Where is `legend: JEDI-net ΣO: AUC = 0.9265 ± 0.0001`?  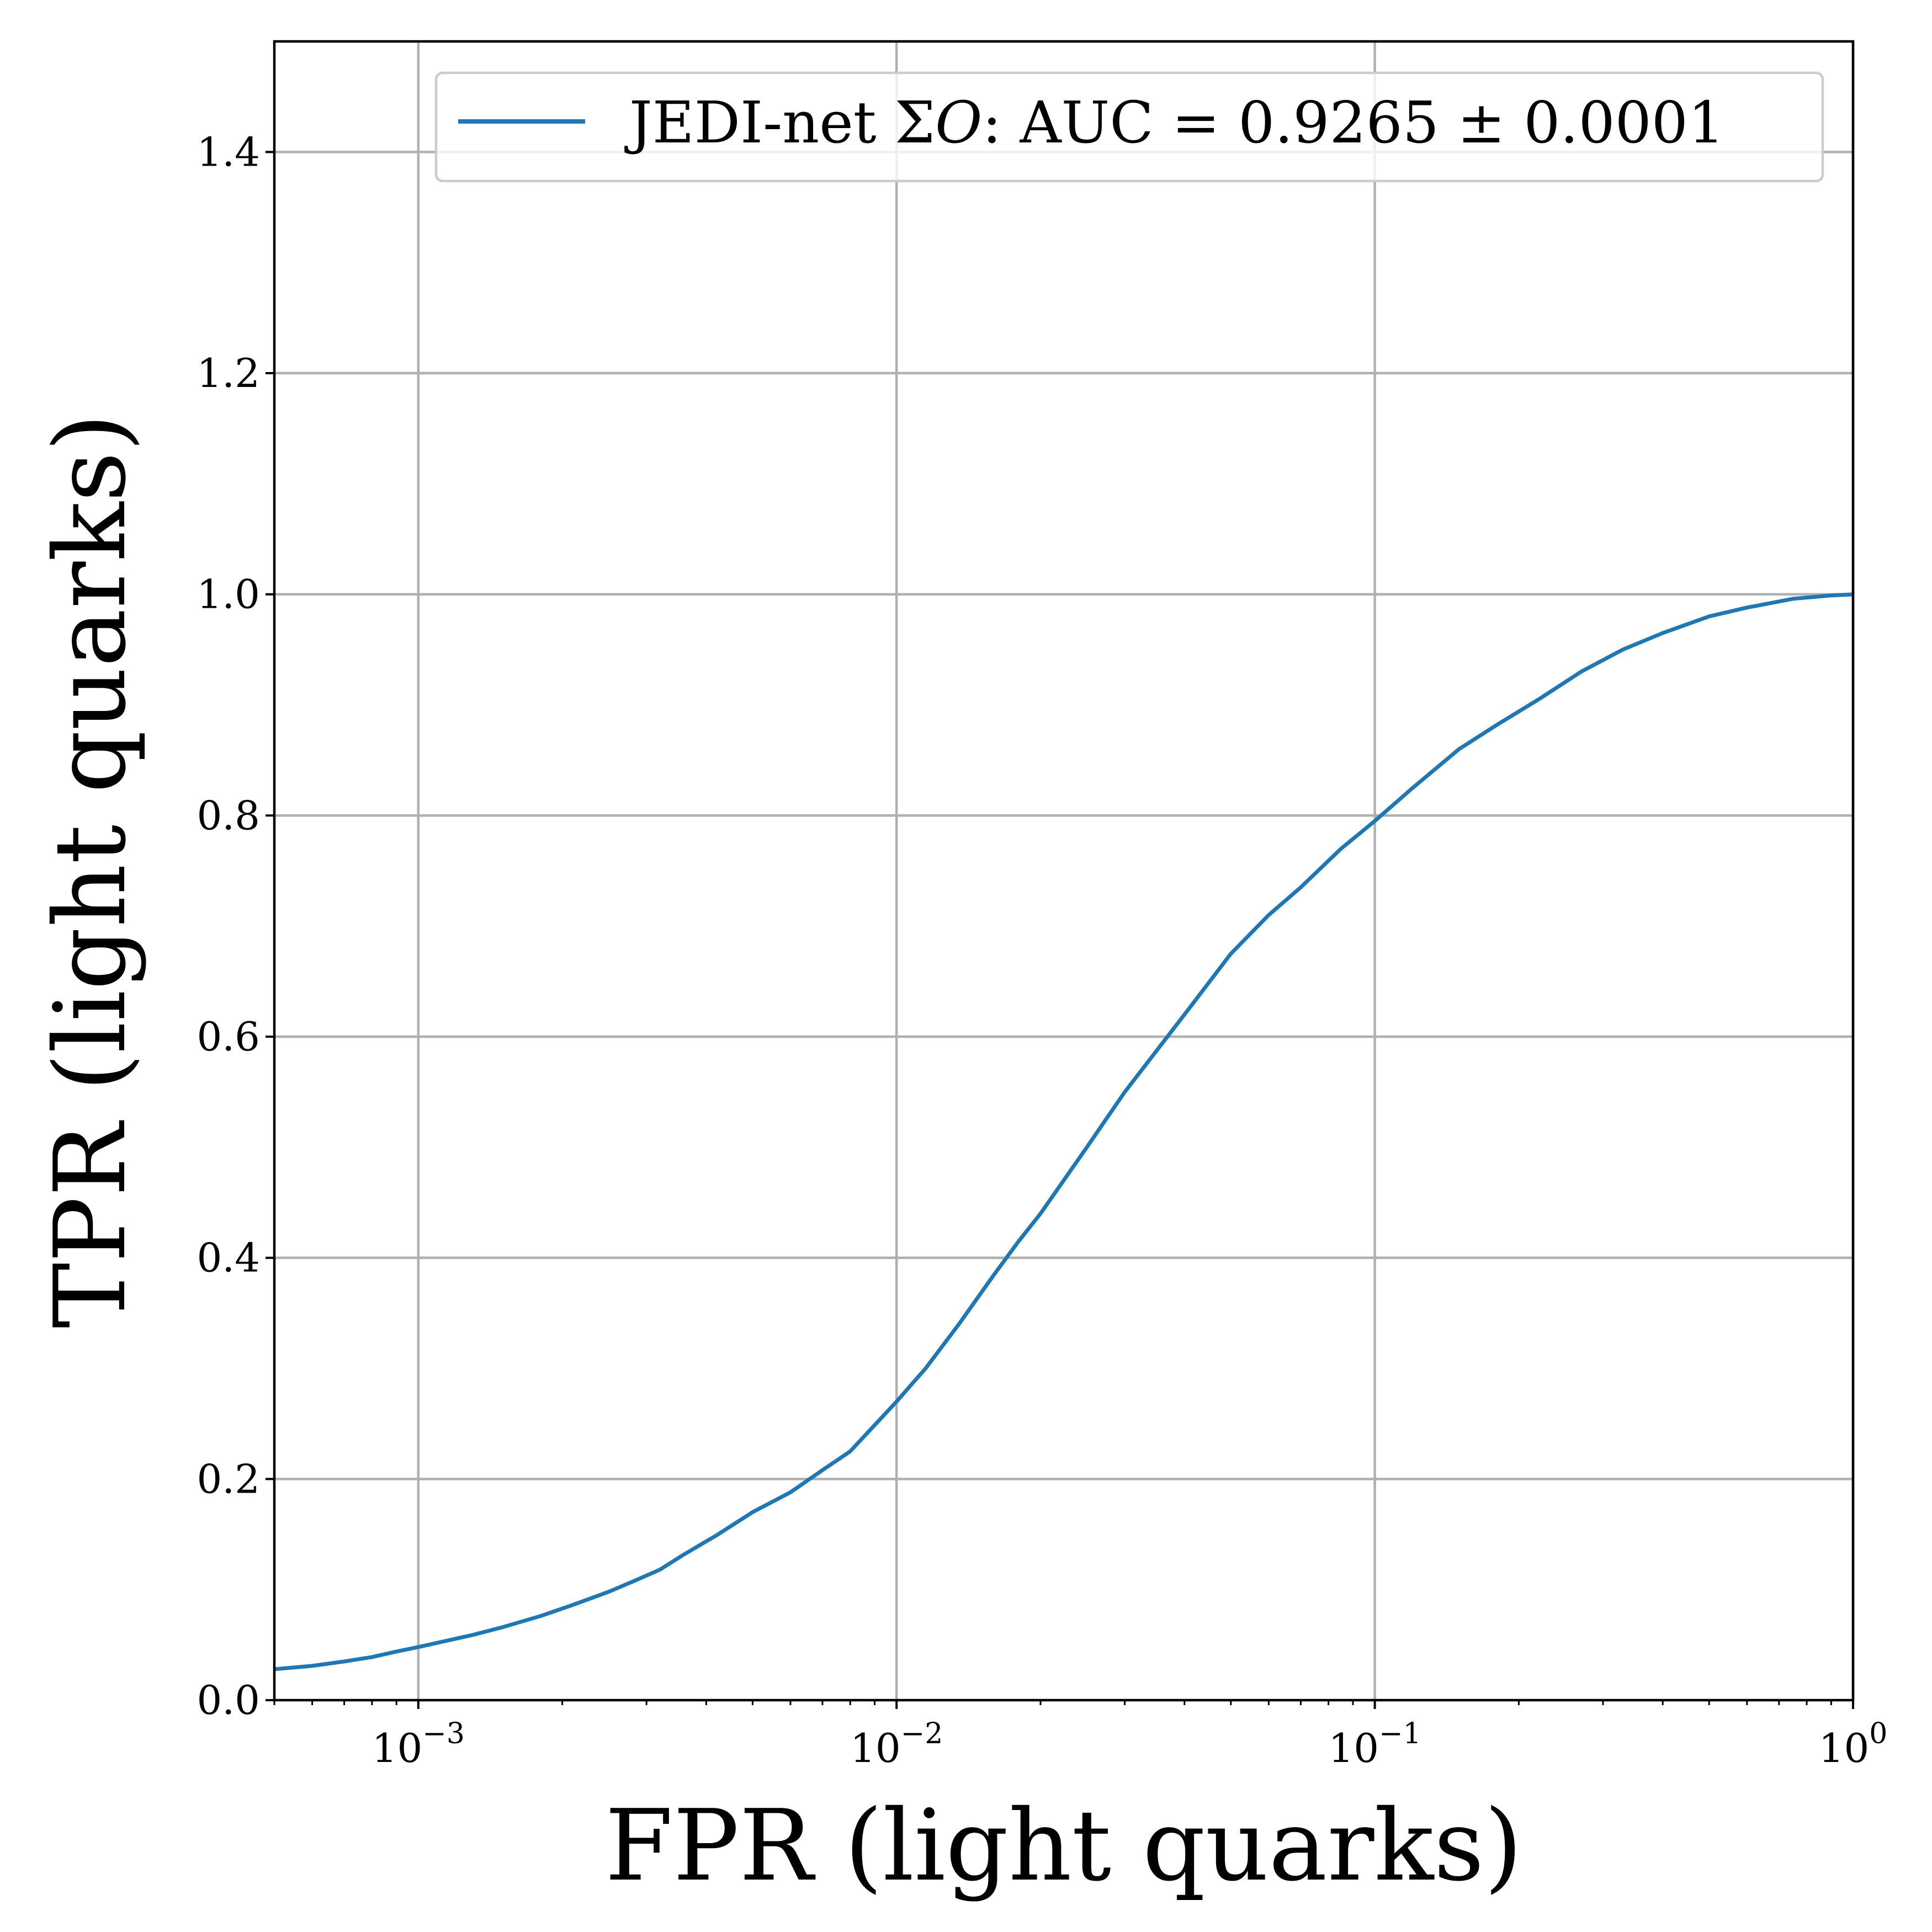 legend: JEDI-net ΣO: AUC = 0.9265 ± 0.0001 is located at coordinates (1129, 127).